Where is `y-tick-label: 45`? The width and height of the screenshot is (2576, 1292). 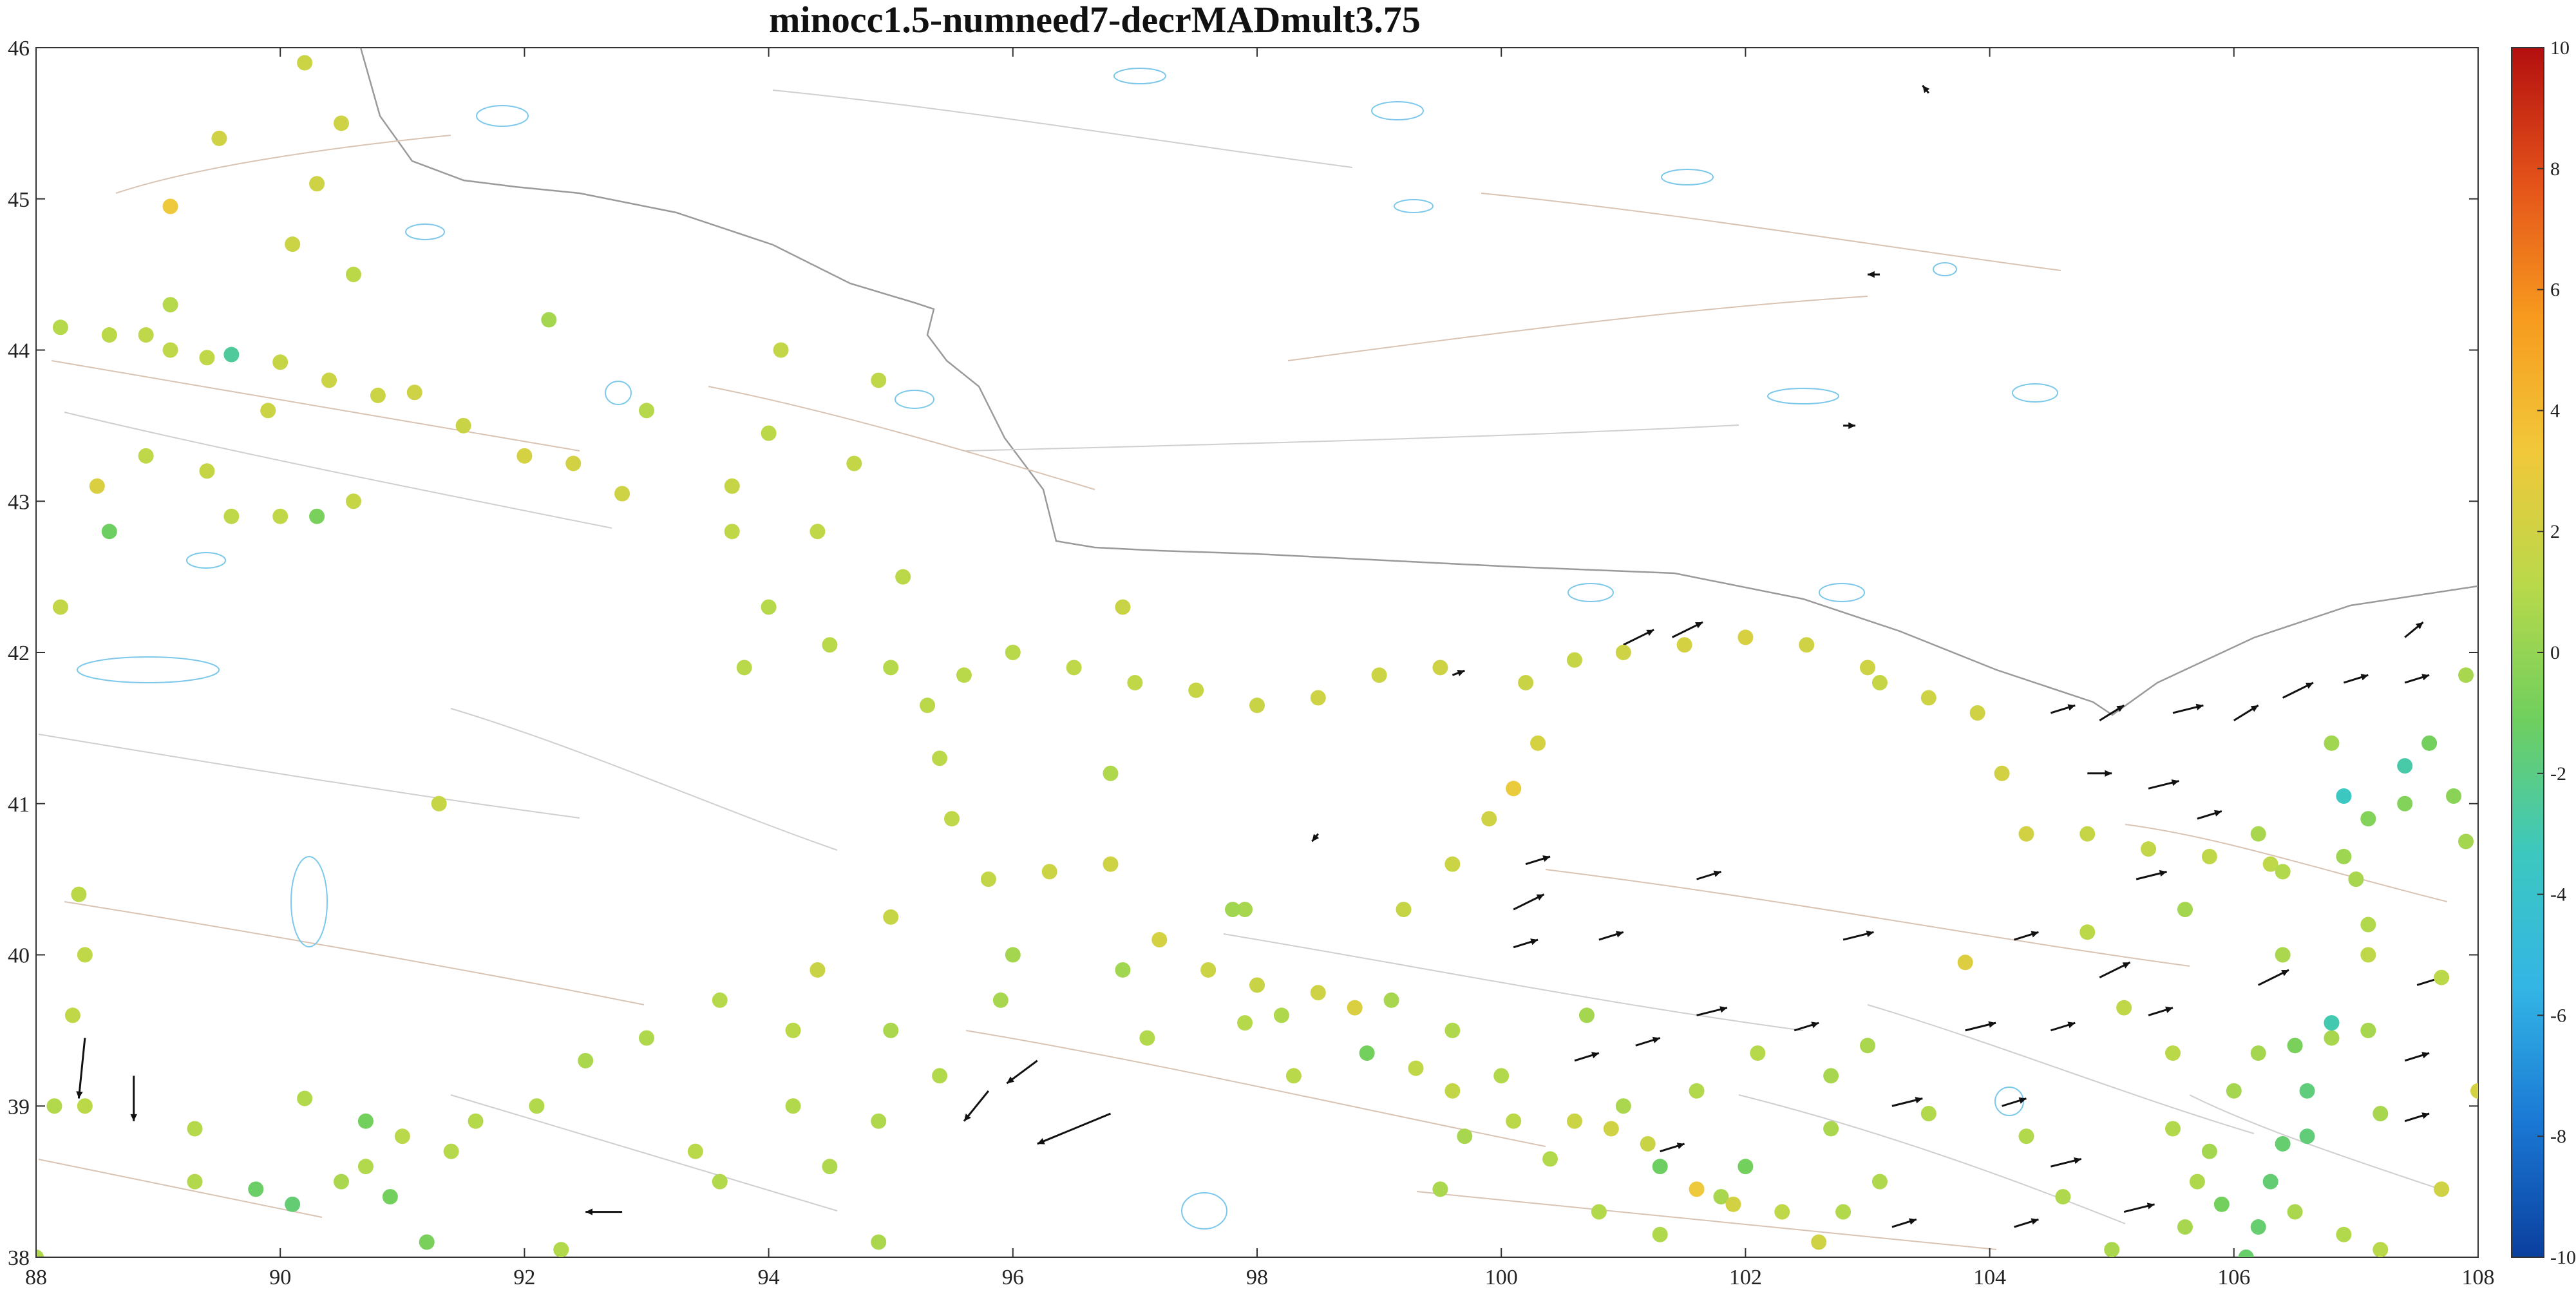
y-tick-label: 45 is located at coordinates (19, 200).